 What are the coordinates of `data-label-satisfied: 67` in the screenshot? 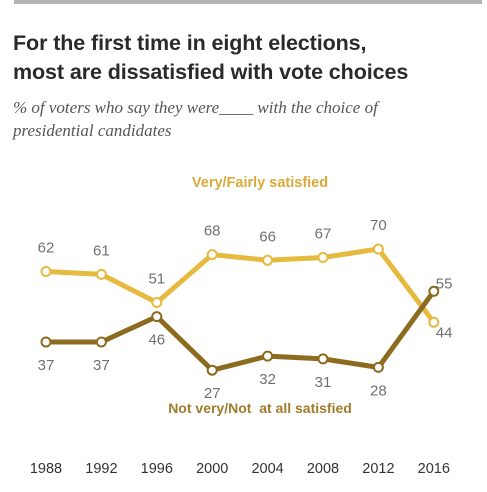 It's located at (323, 234).